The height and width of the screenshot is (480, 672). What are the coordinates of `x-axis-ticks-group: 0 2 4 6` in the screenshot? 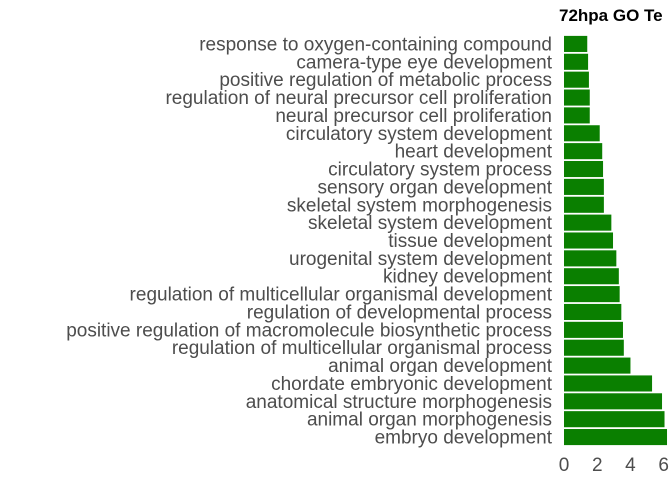 It's located at (614, 465).